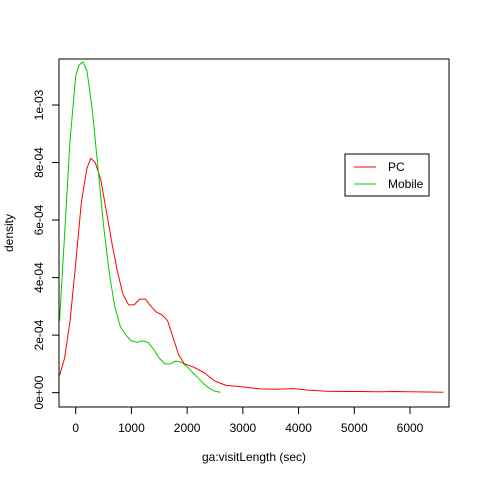 This screenshot has height=480, width=480. What do you see at coordinates (131, 428) in the screenshot?
I see `x-tick-label: 1000` at bounding box center [131, 428].